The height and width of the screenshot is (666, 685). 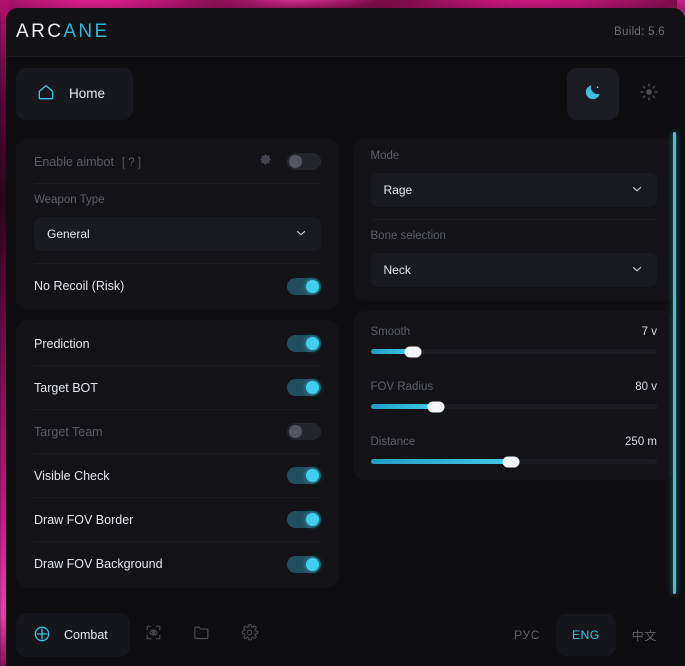 What do you see at coordinates (345, 93) in the screenshot?
I see `nav-bar: Home` at bounding box center [345, 93].